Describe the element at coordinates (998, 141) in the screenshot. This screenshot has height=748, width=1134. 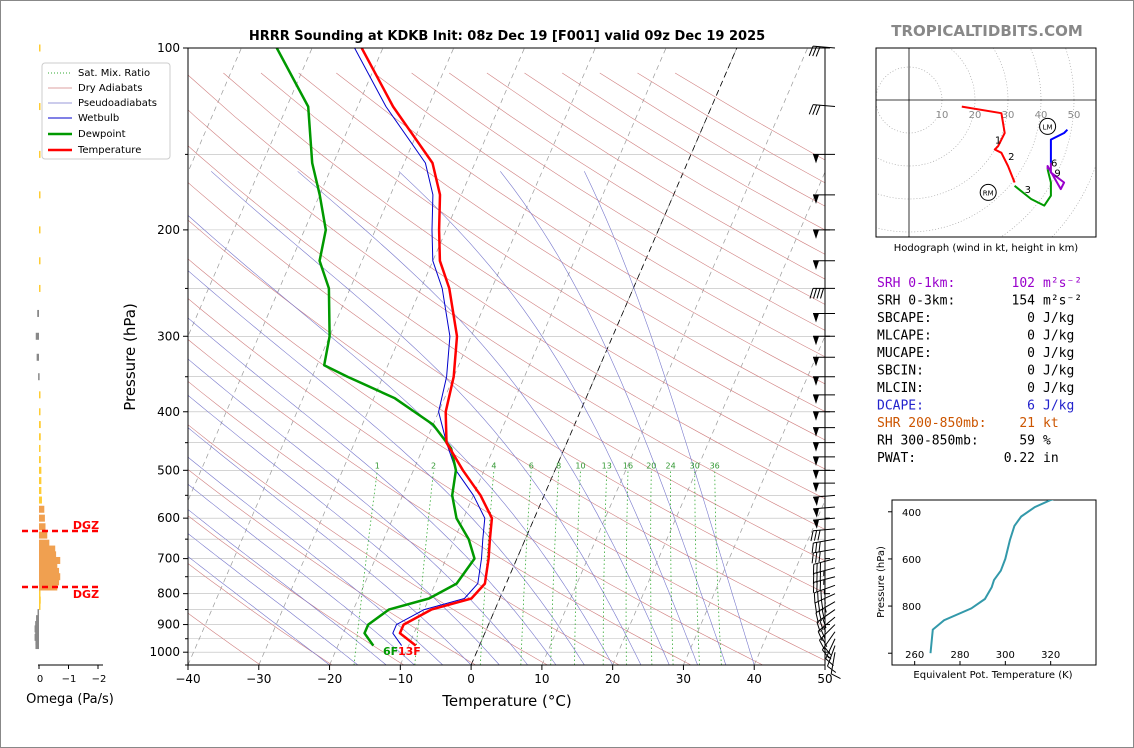
I see `hodograph-height-label: 1` at that location.